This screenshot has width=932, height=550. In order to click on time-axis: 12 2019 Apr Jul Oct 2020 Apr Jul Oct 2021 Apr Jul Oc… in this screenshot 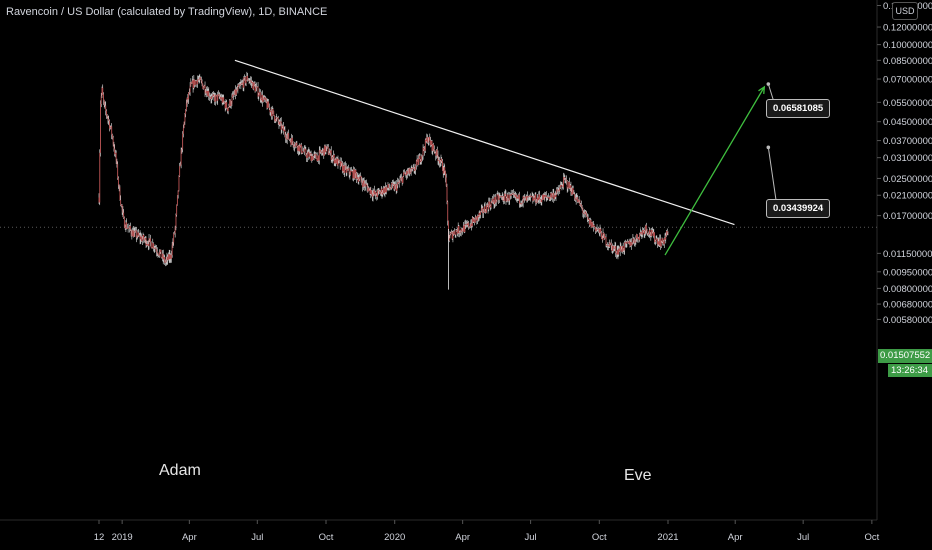, I will do `click(487, 531)`.